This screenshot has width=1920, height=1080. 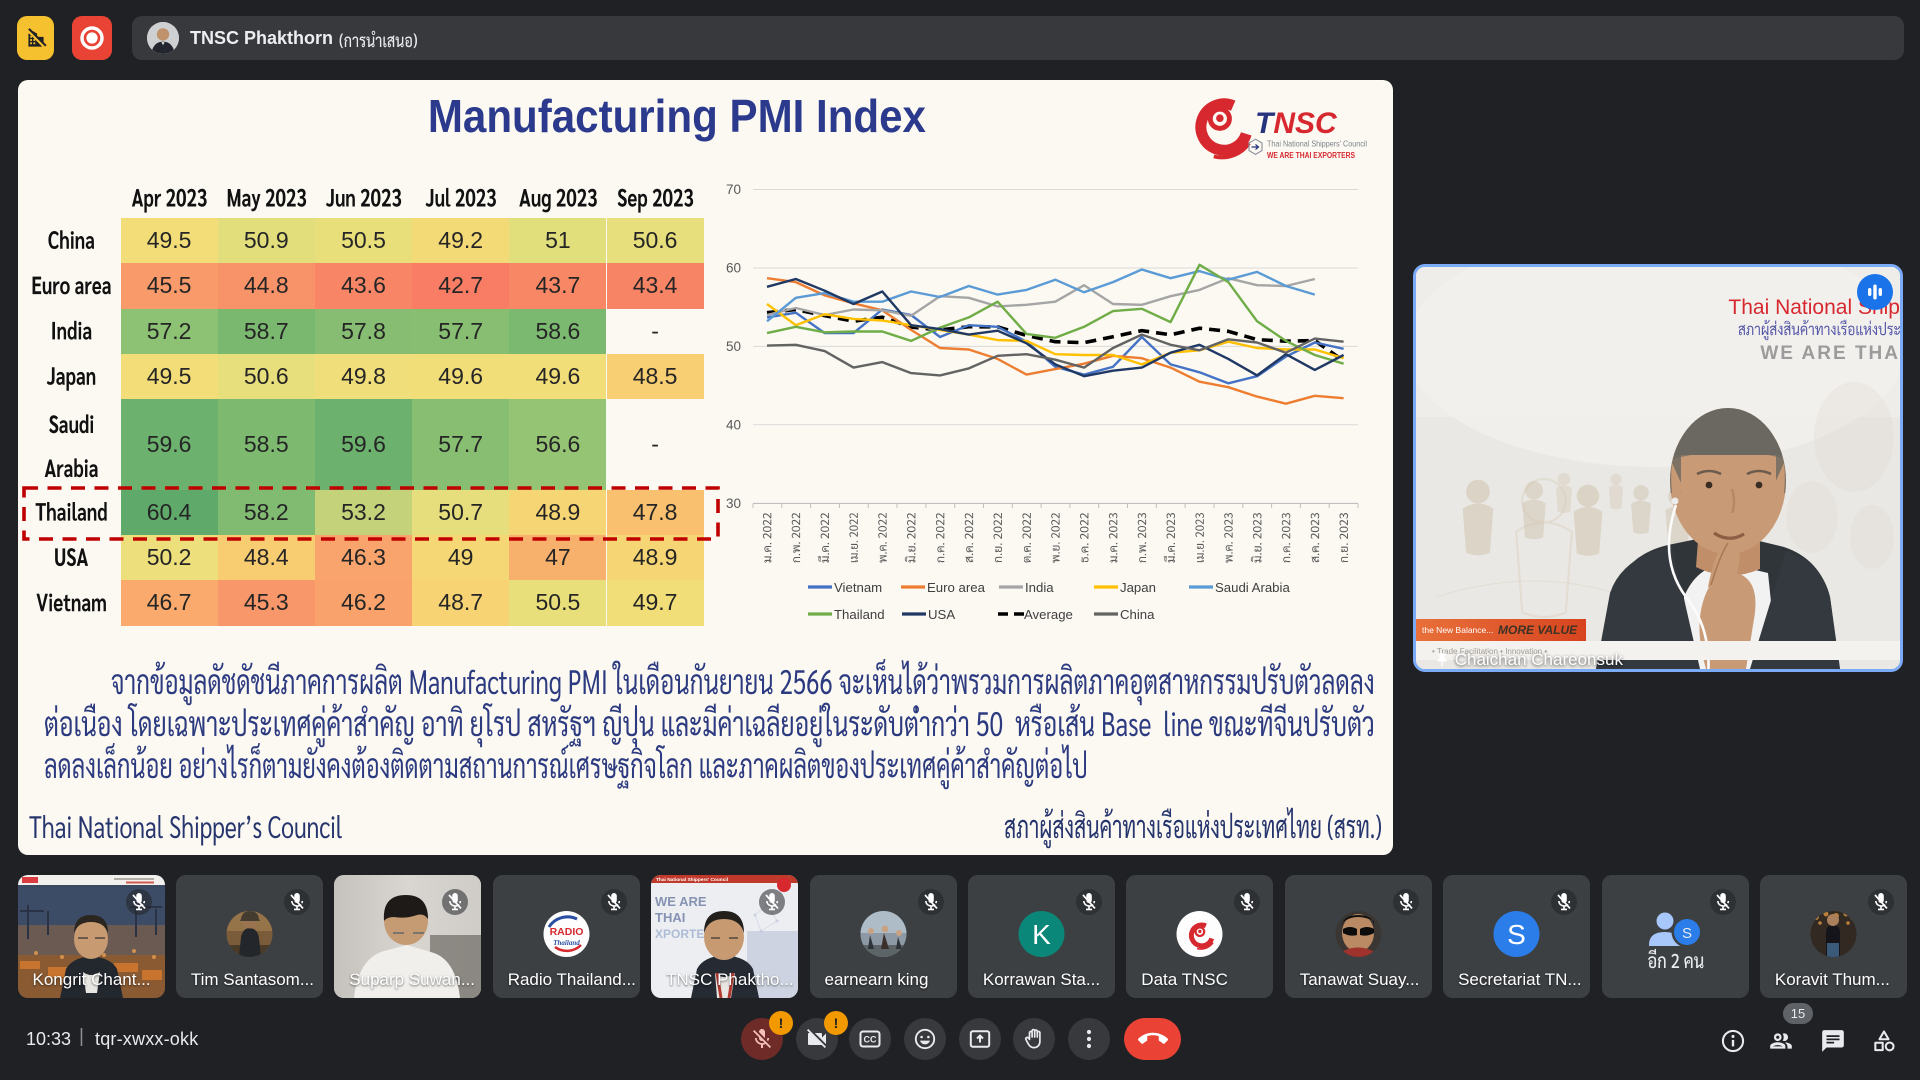 What do you see at coordinates (733, 268) in the screenshot?
I see `svg-text: 60` at bounding box center [733, 268].